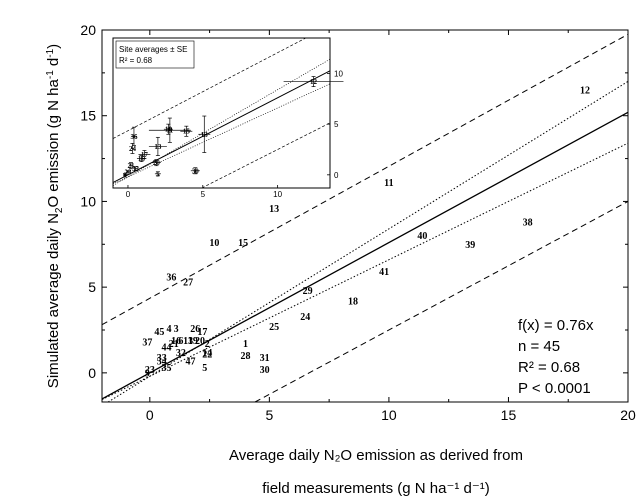 This screenshot has height=500, width=638. I want to click on y-axis-title-part: ), so click(53, 46).